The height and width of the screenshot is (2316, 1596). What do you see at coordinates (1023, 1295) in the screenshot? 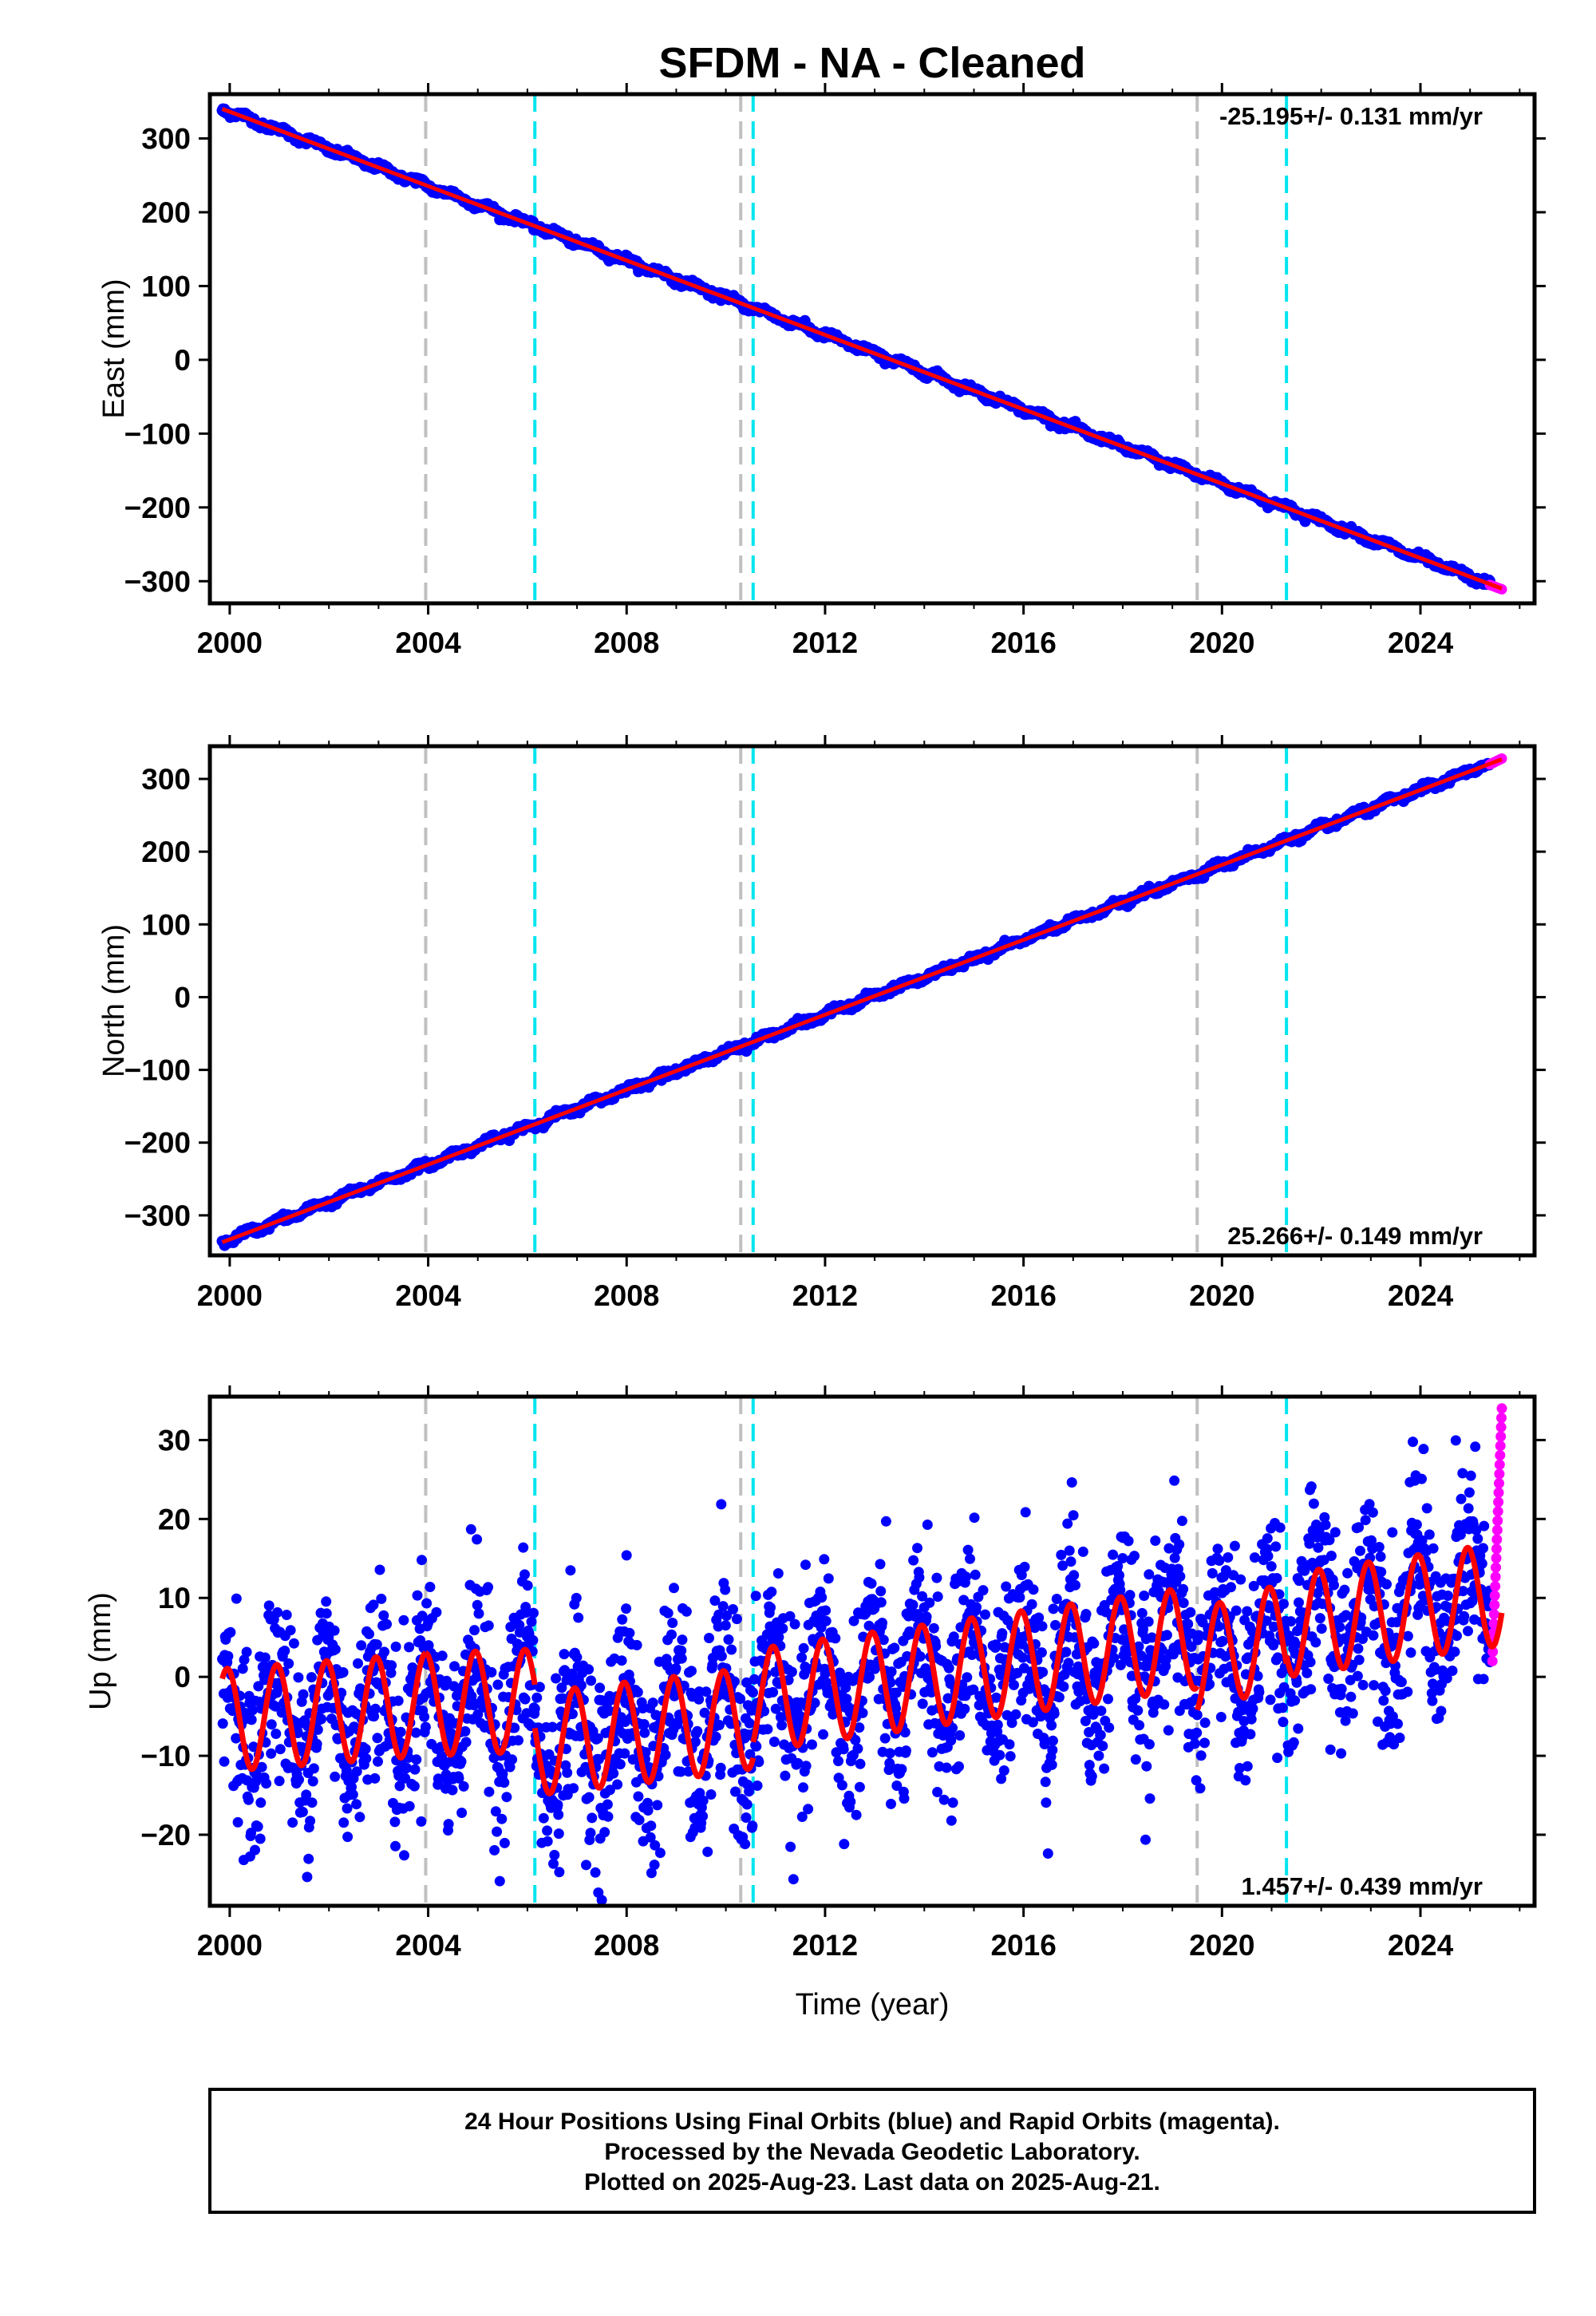
I see `x-tick-label: 2016` at bounding box center [1023, 1295].